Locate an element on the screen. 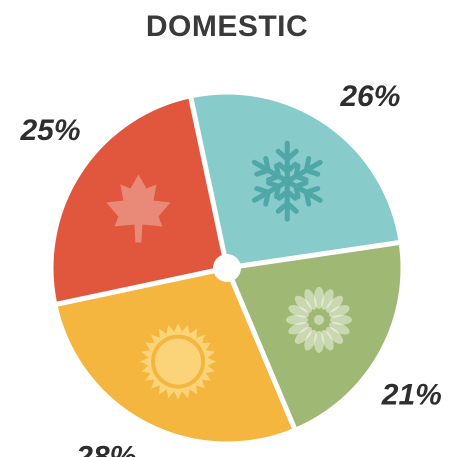 The image size is (461, 457). flower-icon is located at coordinates (319, 319).